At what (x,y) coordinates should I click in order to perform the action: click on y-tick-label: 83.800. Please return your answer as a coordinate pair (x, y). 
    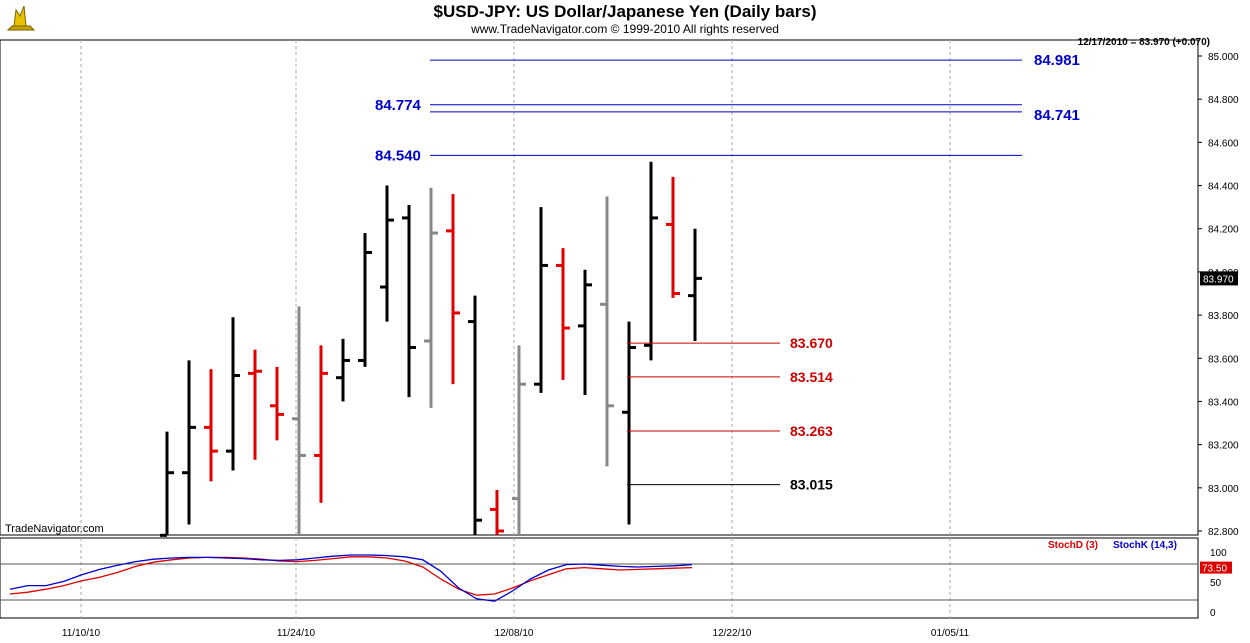
    Looking at the image, I should click on (1223, 316).